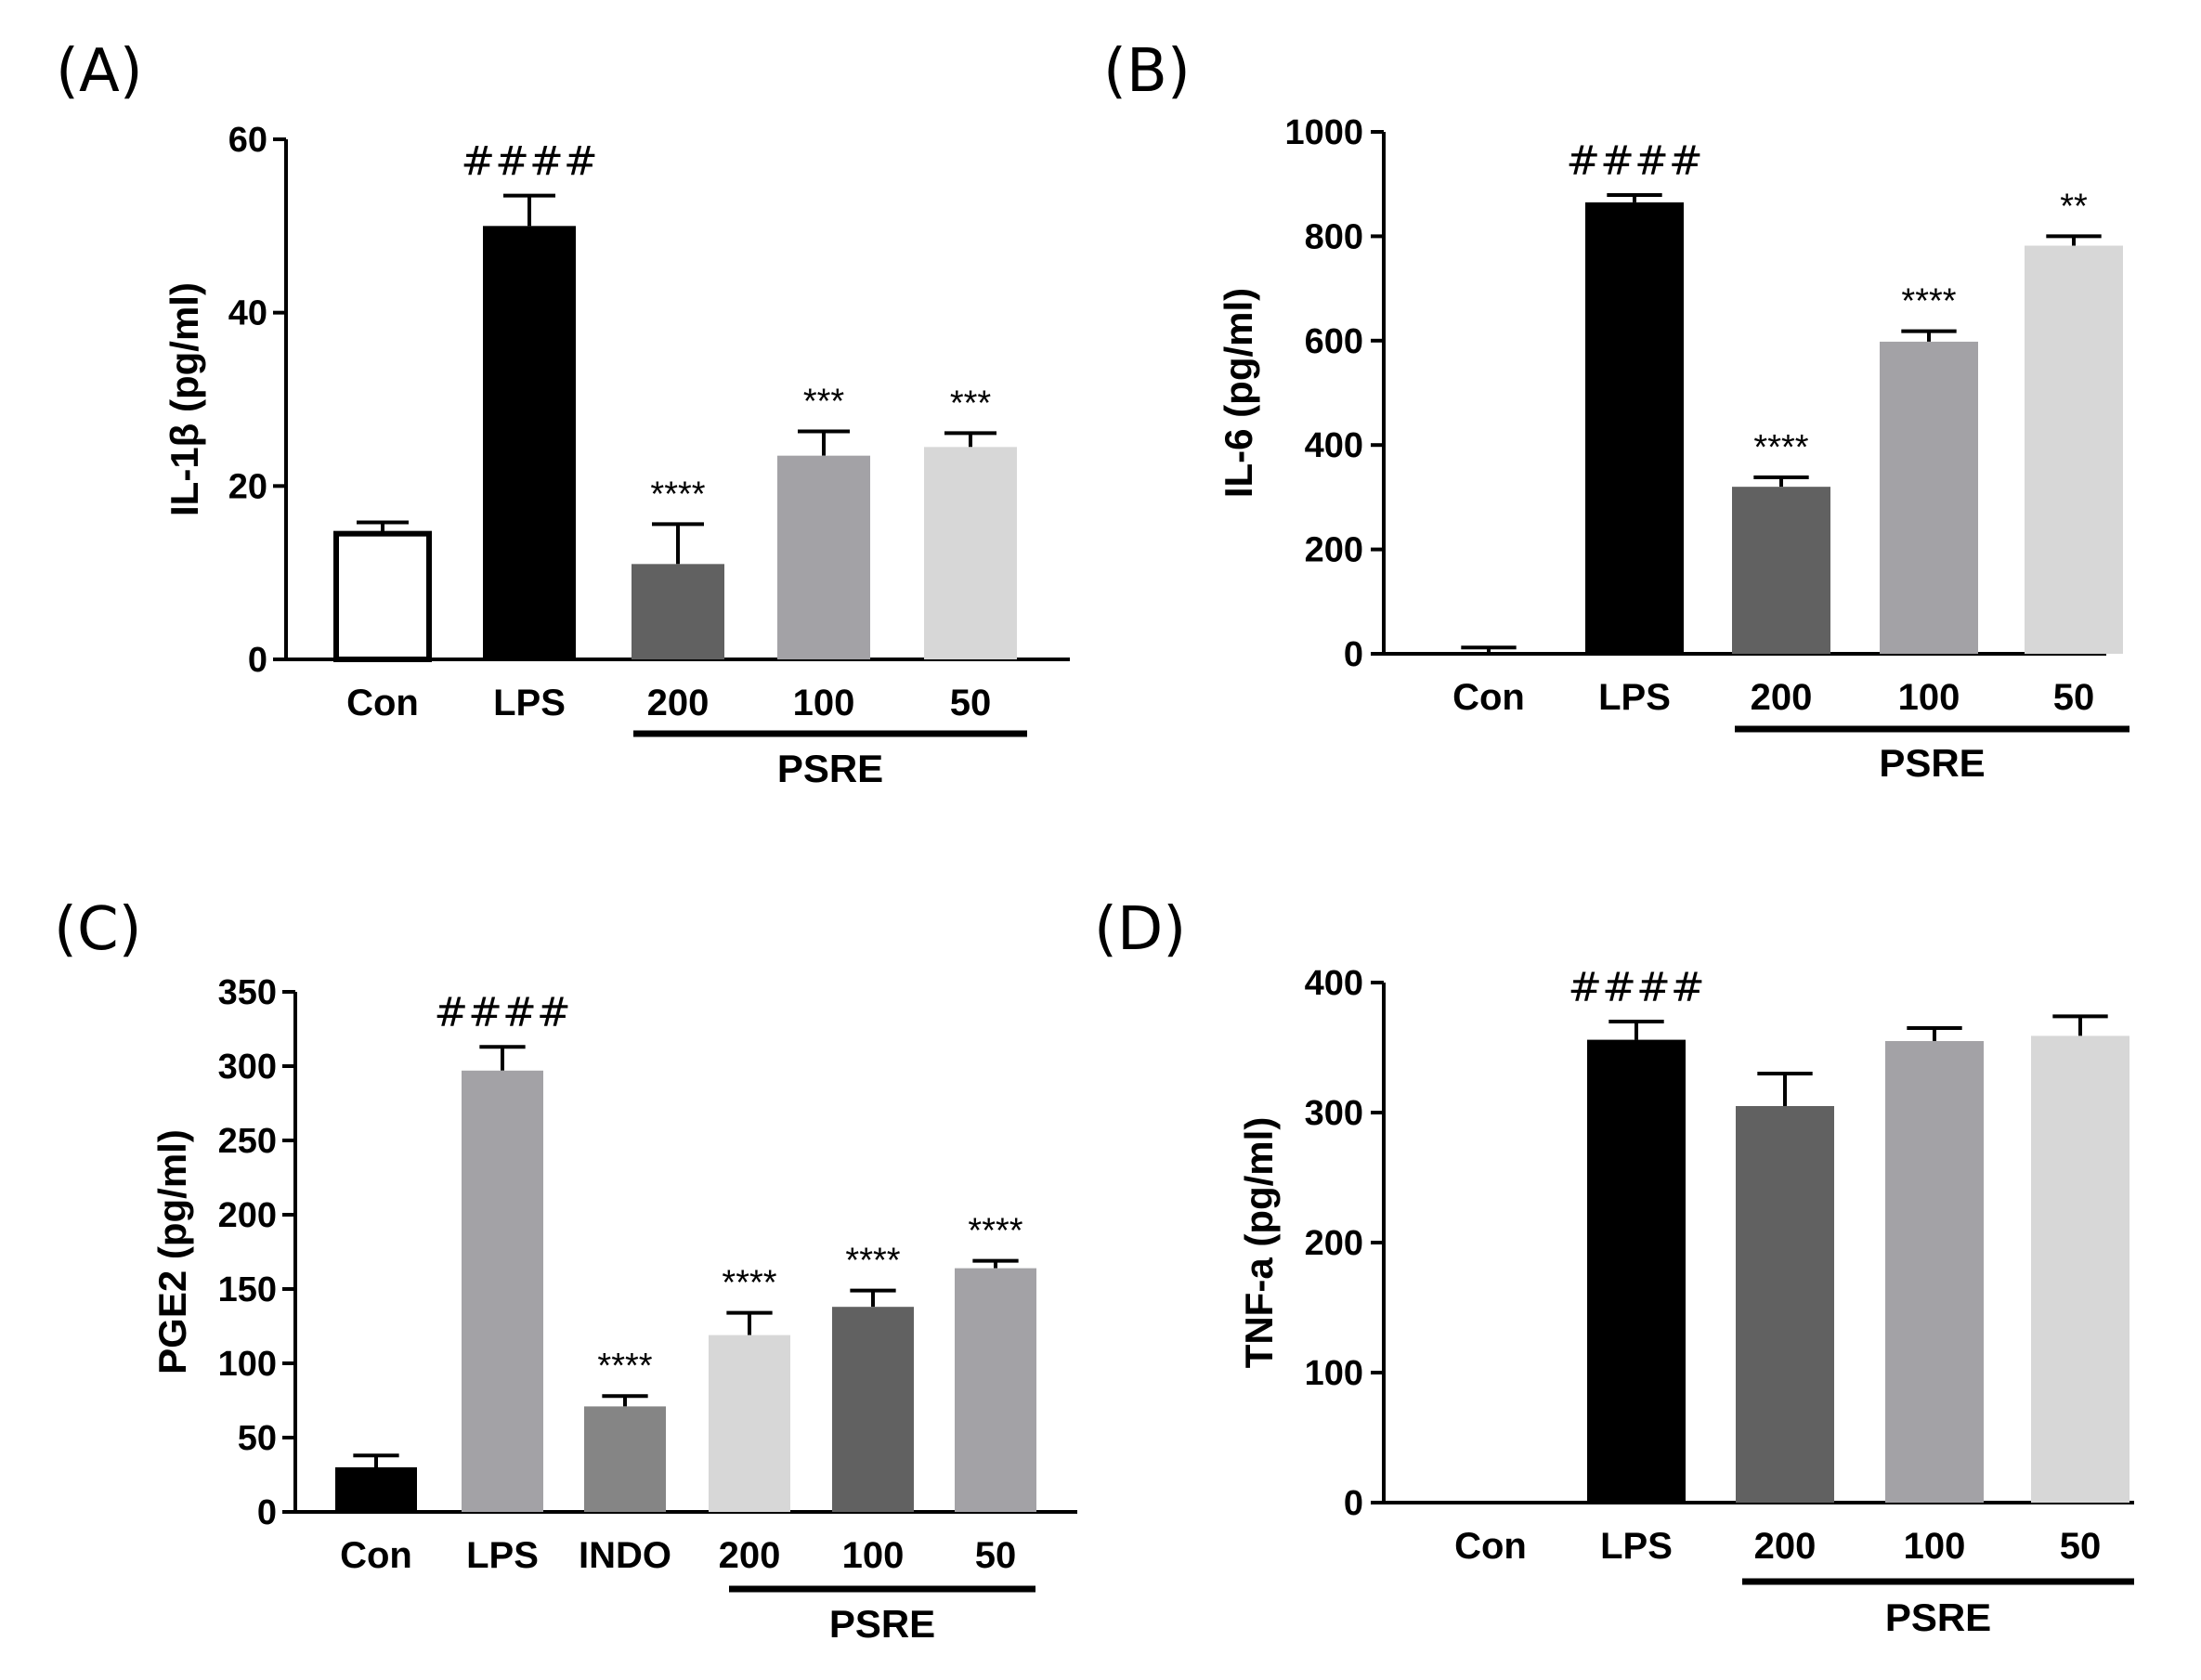 The height and width of the screenshot is (1680, 2201). Describe the element at coordinates (625, 1555) in the screenshot. I see `x-tick-label: INDO` at that location.